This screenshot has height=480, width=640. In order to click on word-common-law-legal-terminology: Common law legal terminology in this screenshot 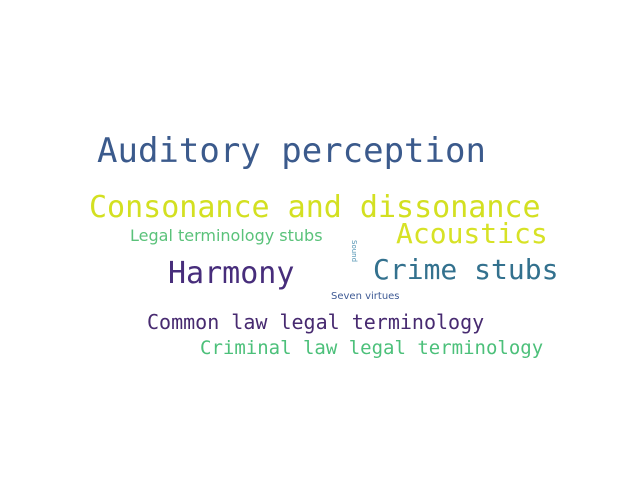, I will do `click(316, 322)`.